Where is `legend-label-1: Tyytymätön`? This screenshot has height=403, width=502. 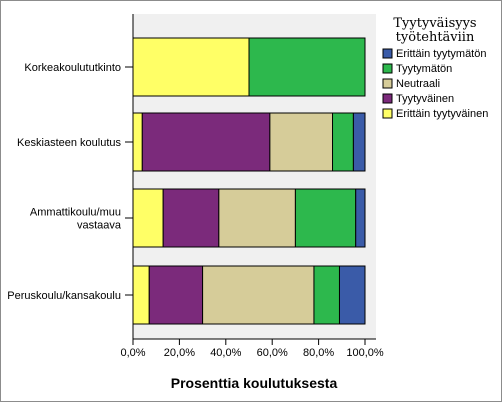
legend-label-1: Tyytymätön is located at coordinates (424, 69).